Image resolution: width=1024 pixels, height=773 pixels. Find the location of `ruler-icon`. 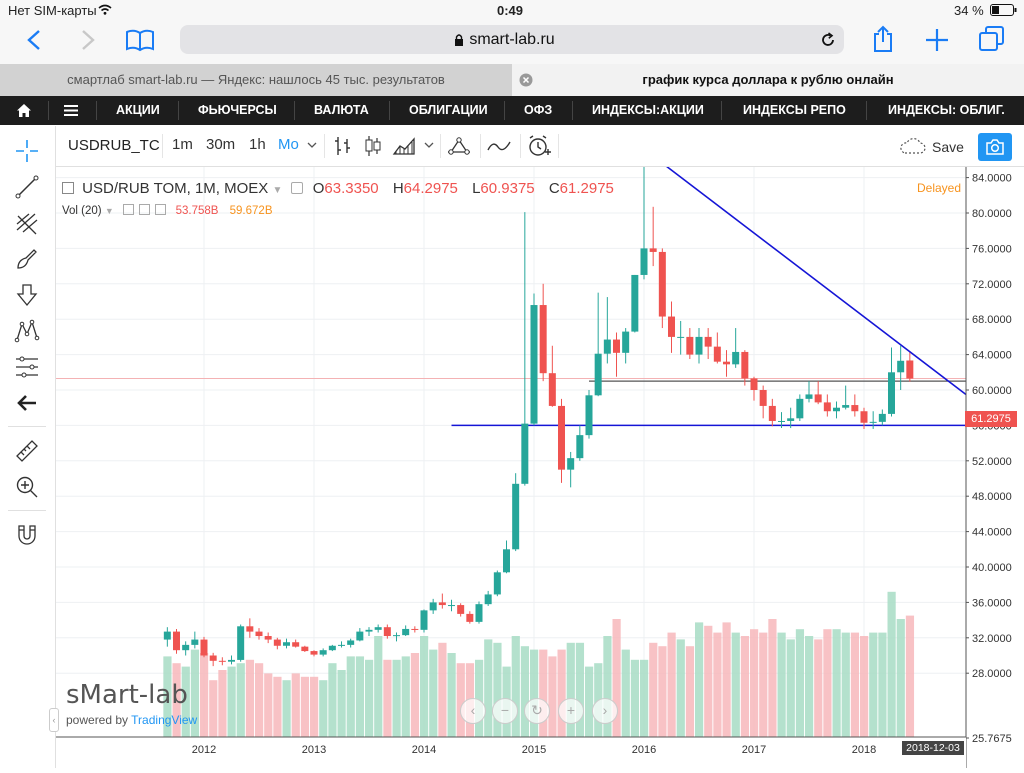

ruler-icon is located at coordinates (27, 451).